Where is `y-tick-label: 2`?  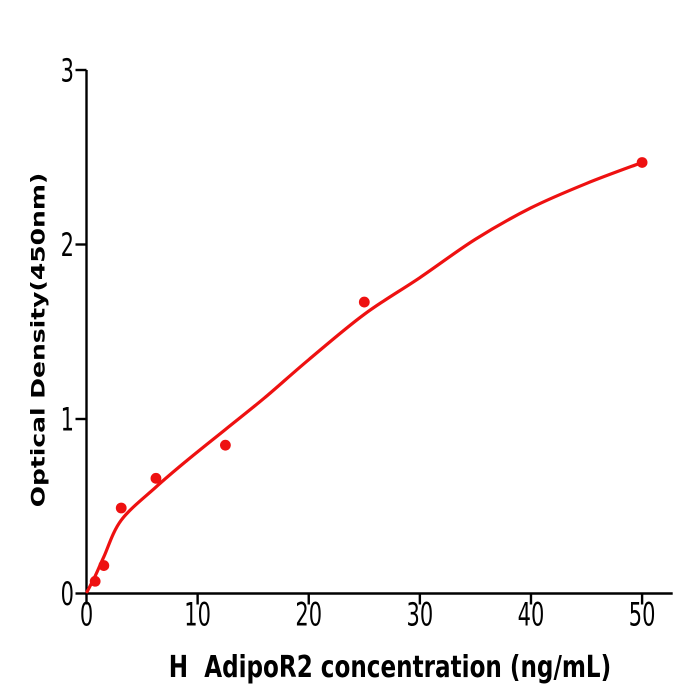
y-tick-label: 2 is located at coordinates (67, 246).